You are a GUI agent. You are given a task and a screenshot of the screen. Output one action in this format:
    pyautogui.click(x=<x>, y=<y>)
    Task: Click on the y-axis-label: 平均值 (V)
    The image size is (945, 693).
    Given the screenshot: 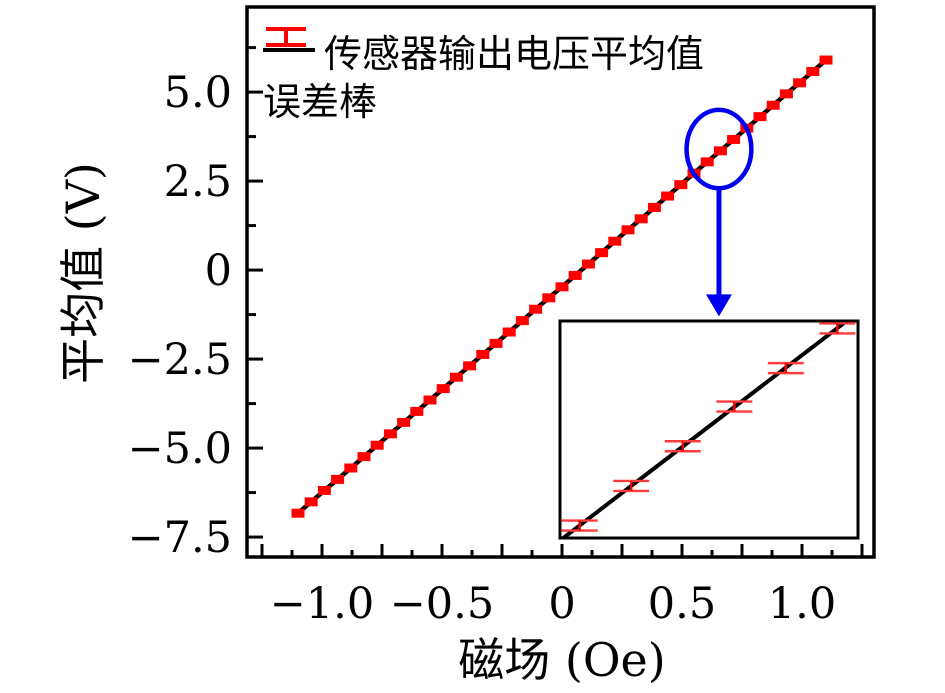 What is the action you would take?
    pyautogui.click(x=83, y=273)
    